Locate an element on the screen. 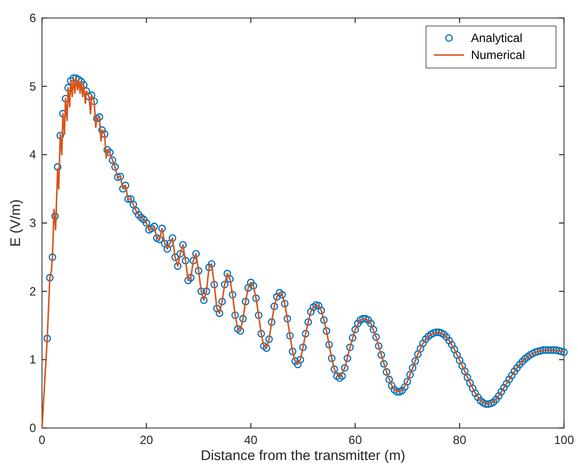 Image resolution: width=578 pixels, height=474 pixels. x-tick-label: 100 is located at coordinates (564, 440).